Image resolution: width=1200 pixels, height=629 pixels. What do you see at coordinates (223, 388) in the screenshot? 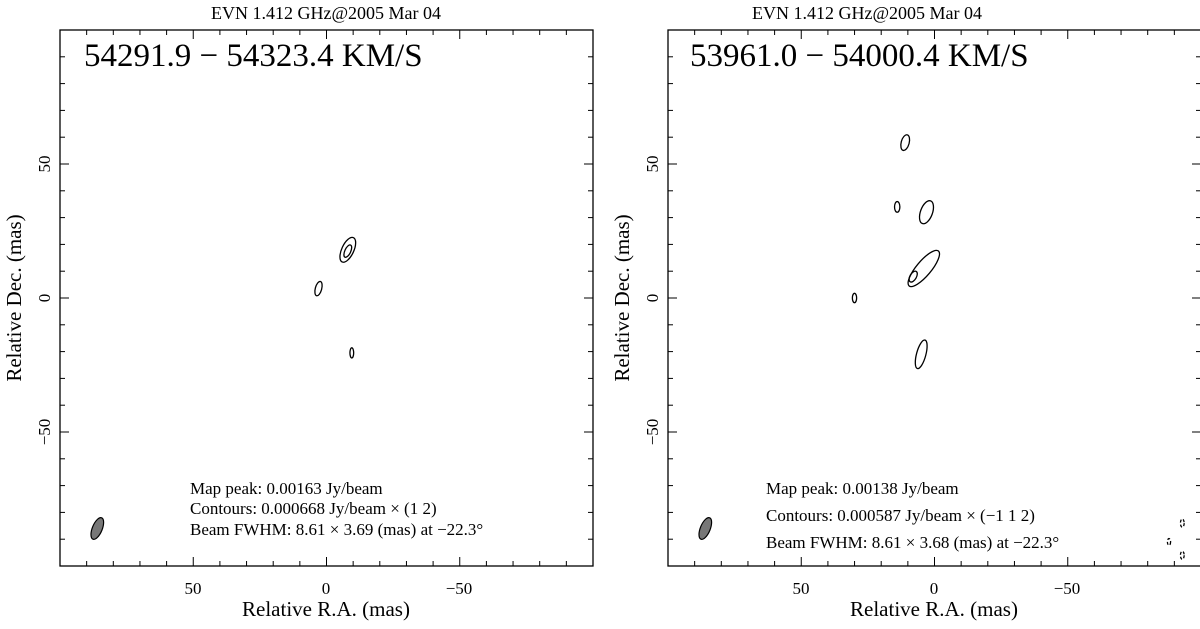
I see `contour-marks` at bounding box center [223, 388].